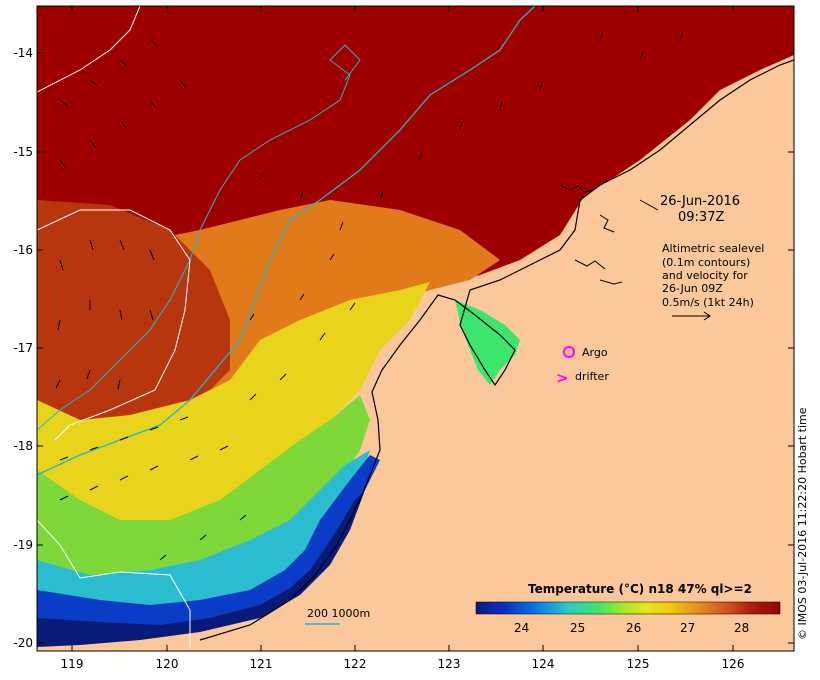 This screenshot has height=680, width=820. I want to click on kimberley-coast-inlets, so click(591, 234).